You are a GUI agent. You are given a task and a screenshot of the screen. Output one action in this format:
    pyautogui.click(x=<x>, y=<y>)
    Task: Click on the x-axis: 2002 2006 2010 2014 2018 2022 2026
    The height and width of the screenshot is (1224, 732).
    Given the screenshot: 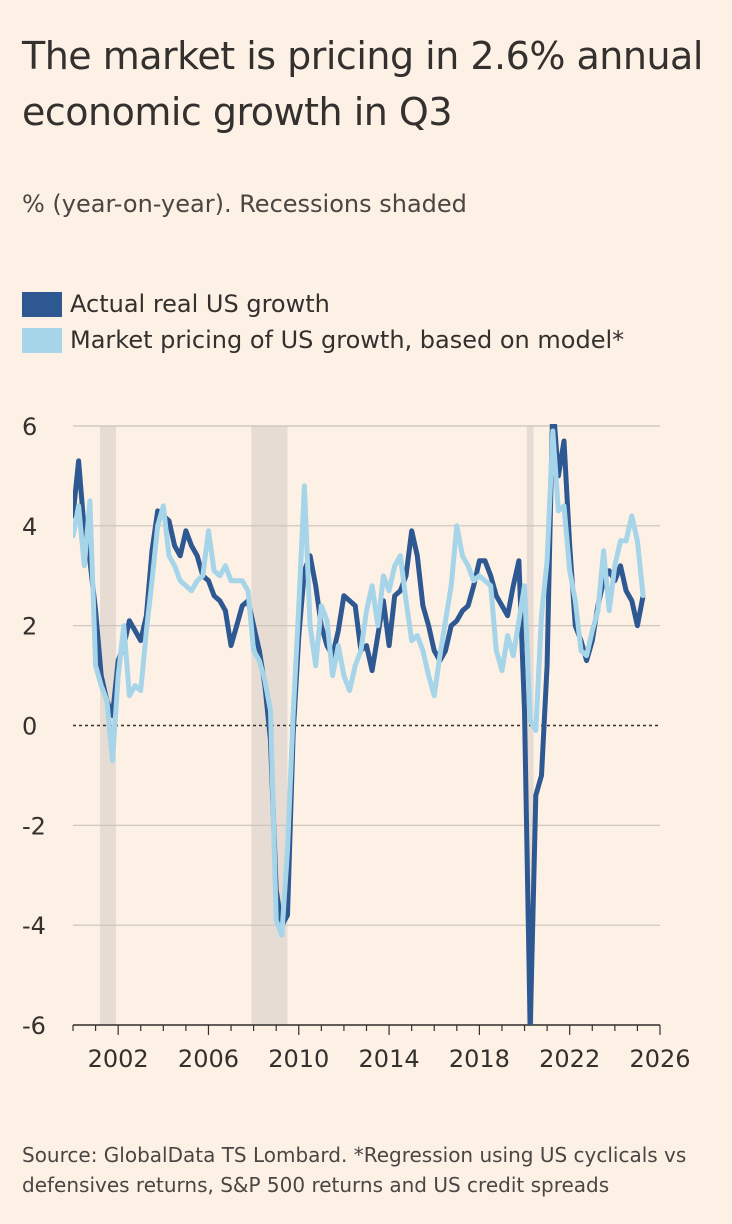 What is the action you would take?
    pyautogui.click(x=381, y=1048)
    